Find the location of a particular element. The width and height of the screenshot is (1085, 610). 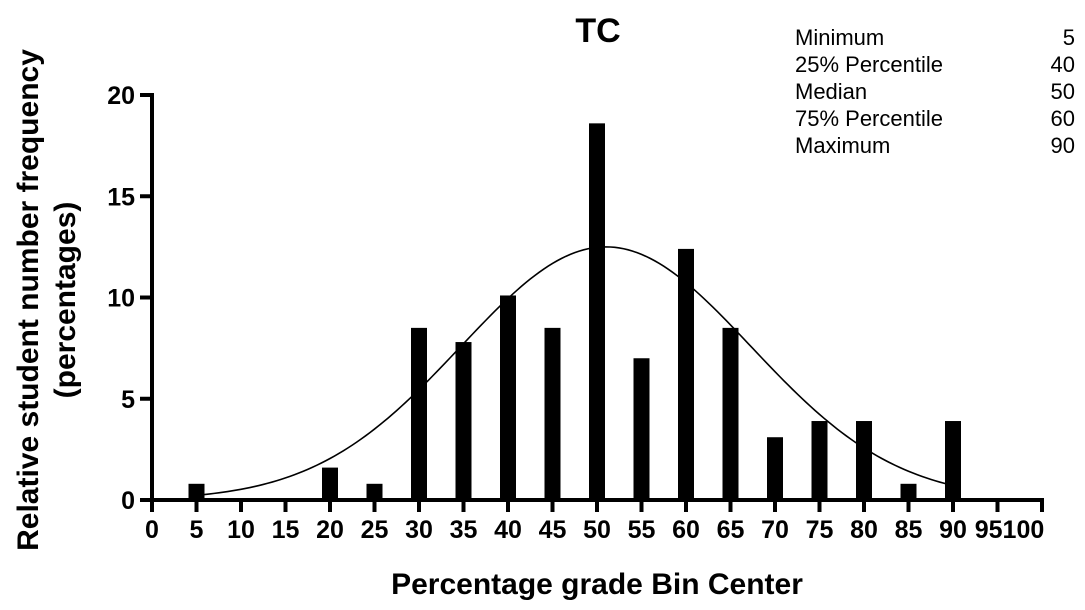

x-tick-label-30: 30 is located at coordinates (419, 530).